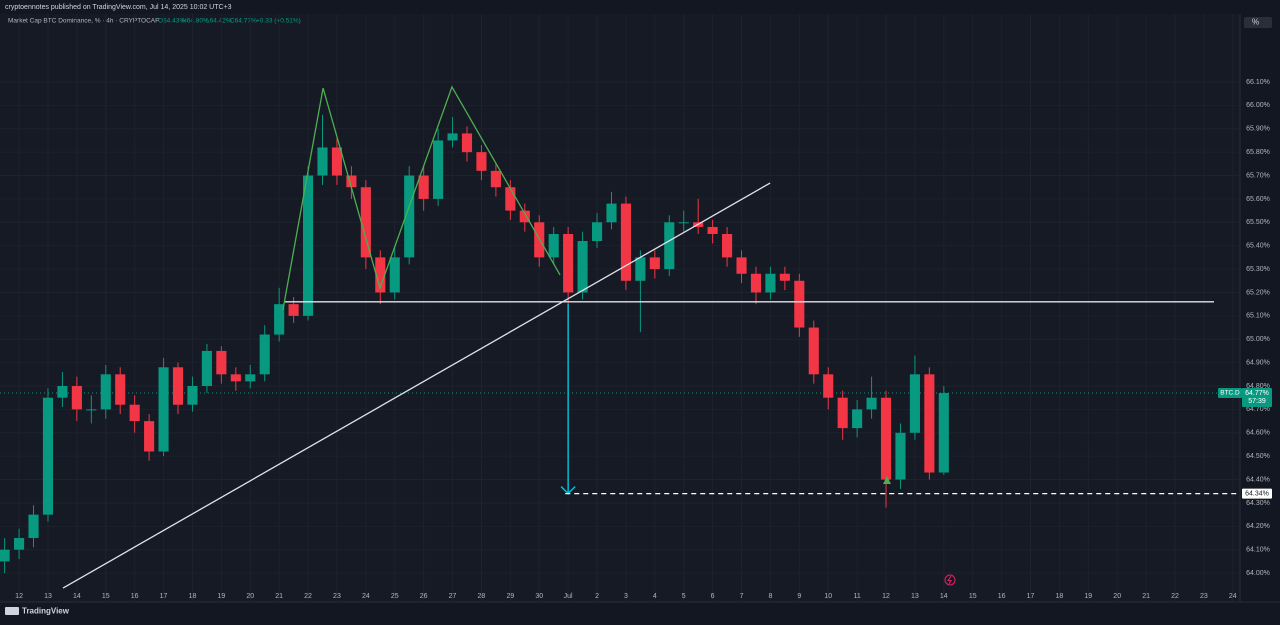 This screenshot has width=1280, height=625. What do you see at coordinates (856, 596) in the screenshot?
I see `x-tick-label: 11` at bounding box center [856, 596].